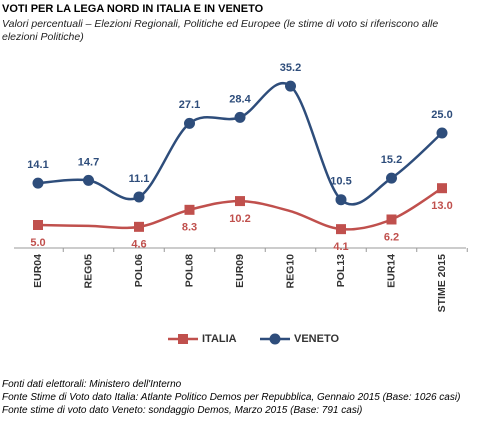 The height and width of the screenshot is (423, 480). What do you see at coordinates (219, 339) in the screenshot?
I see `legend-label: ITALIA` at bounding box center [219, 339].